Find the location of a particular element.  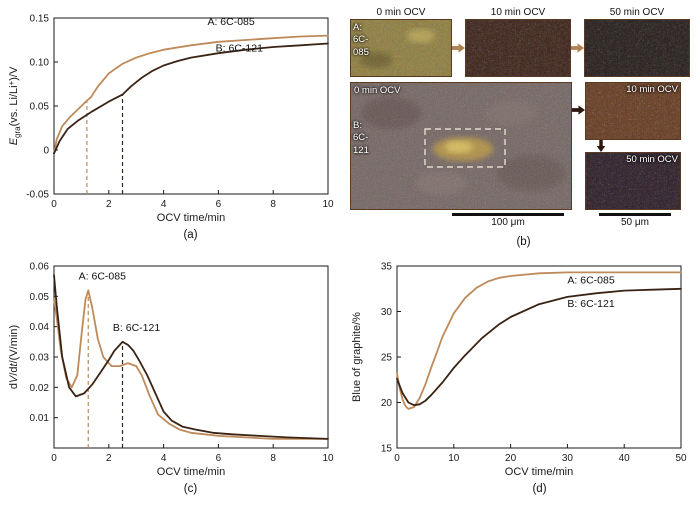

scalebar-50um-line is located at coordinates (635, 214).